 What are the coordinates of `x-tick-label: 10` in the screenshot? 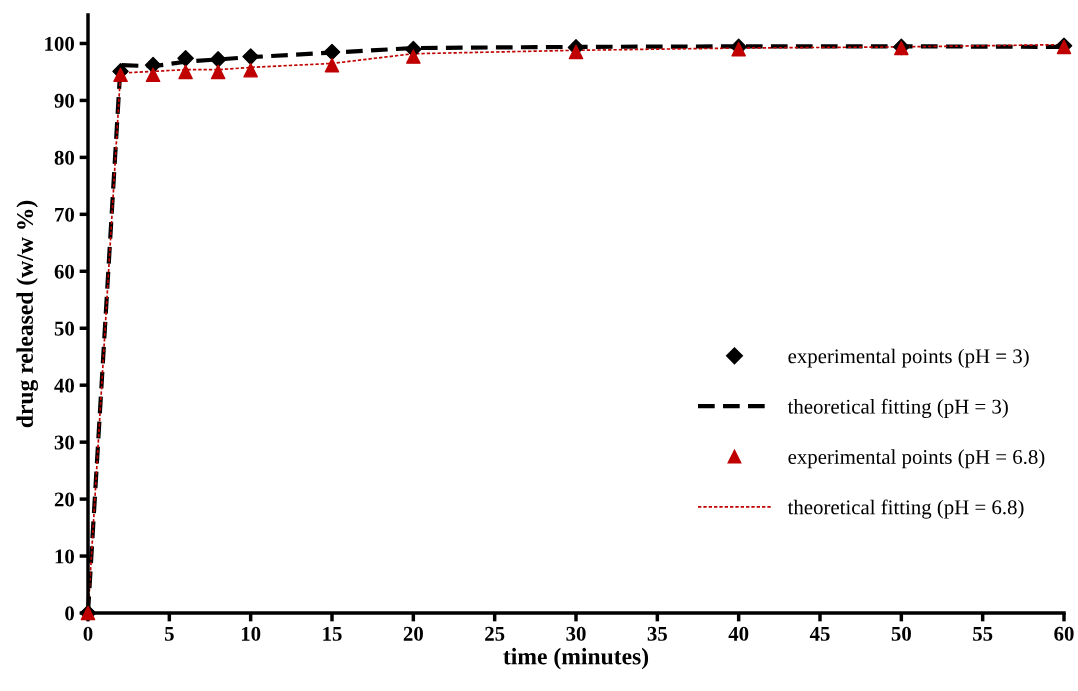 It's located at (251, 633).